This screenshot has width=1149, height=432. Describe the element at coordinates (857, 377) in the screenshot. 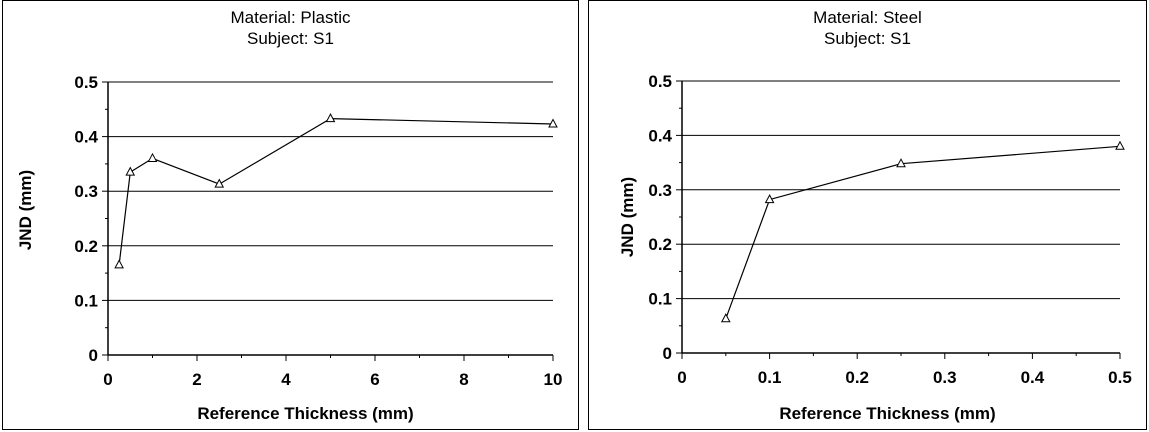

I see `x-tick-label: 0.2` at that location.